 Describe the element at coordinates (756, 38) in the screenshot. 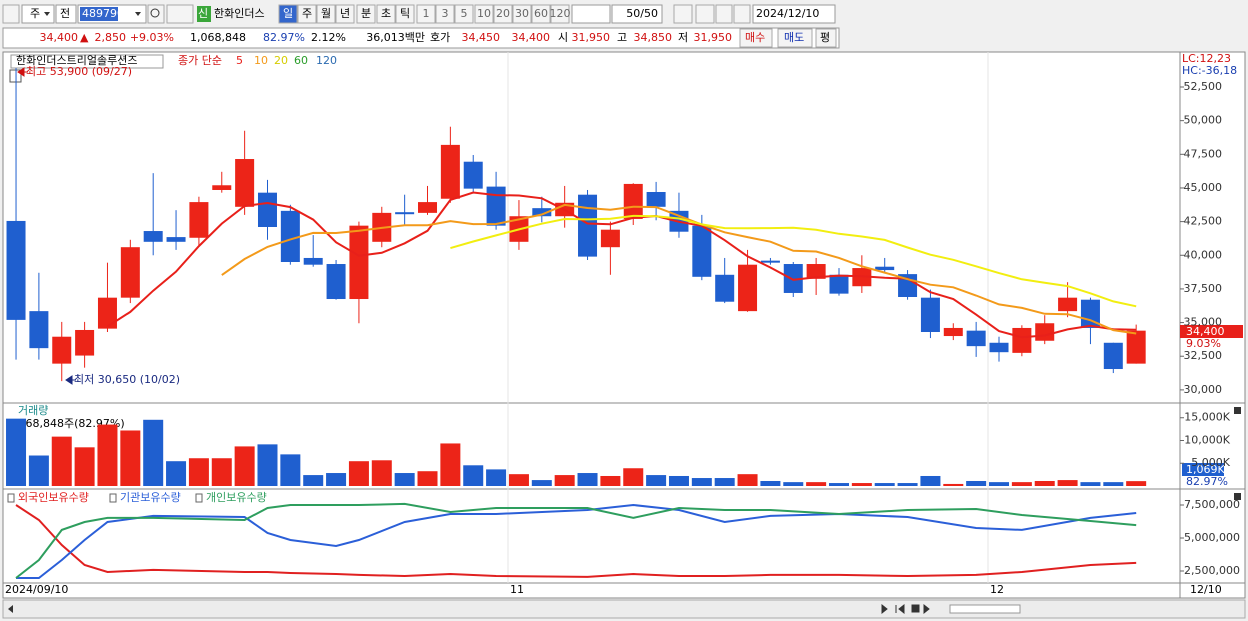

I see `buy-button` at that location.